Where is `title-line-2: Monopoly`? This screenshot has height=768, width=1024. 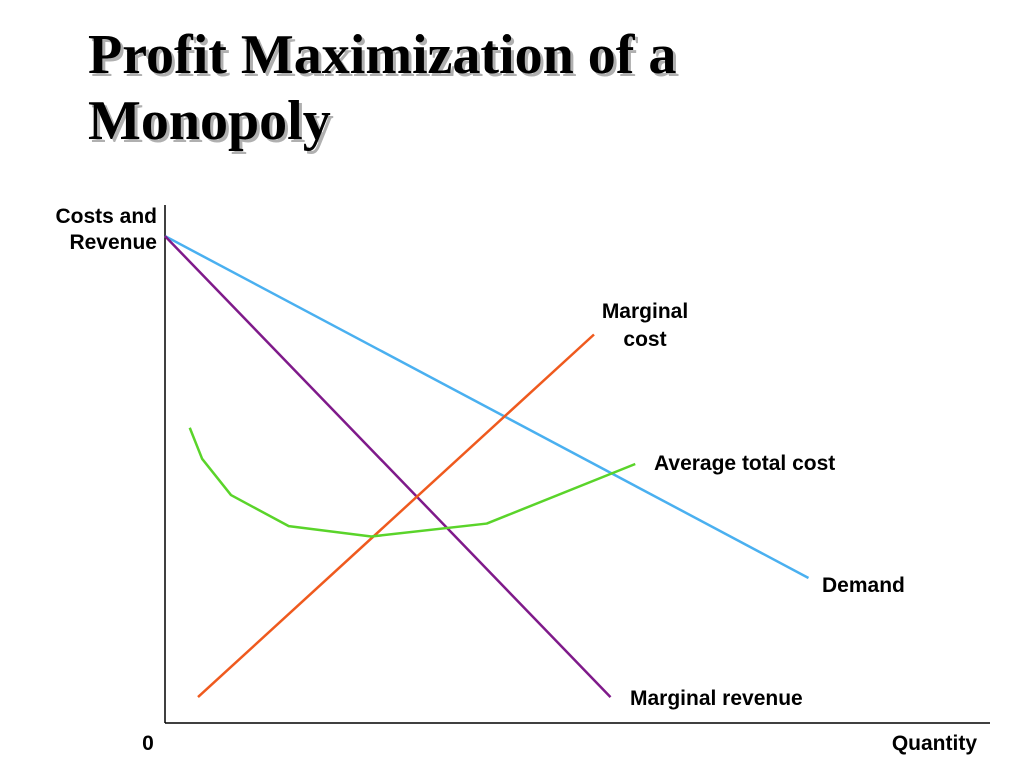
title-line-2: Monopoly is located at coordinates (209, 121).